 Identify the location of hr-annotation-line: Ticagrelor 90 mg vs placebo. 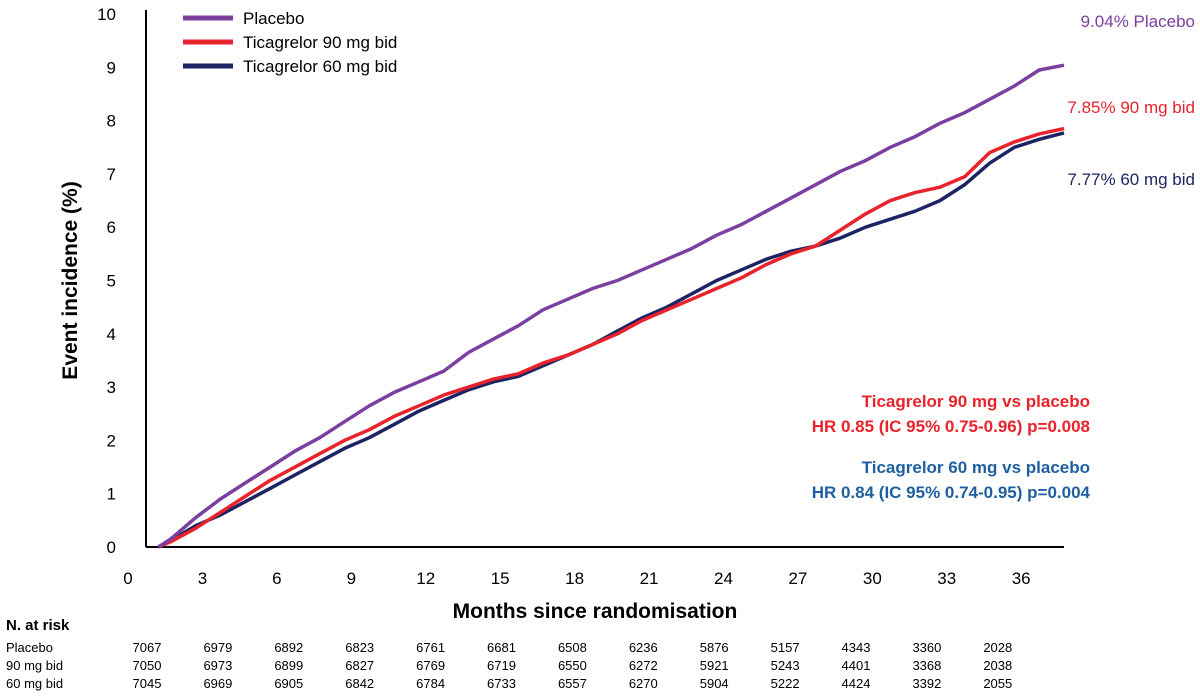
(976, 401).